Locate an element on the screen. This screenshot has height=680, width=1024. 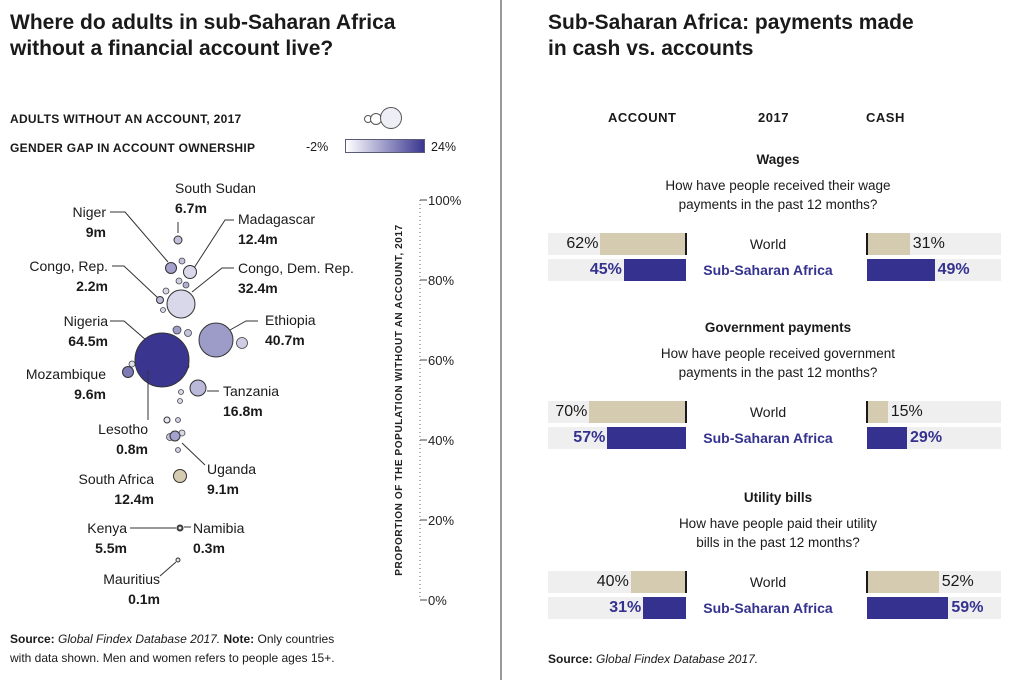
country-name-tanzania: Tanzania is located at coordinates (251, 391).